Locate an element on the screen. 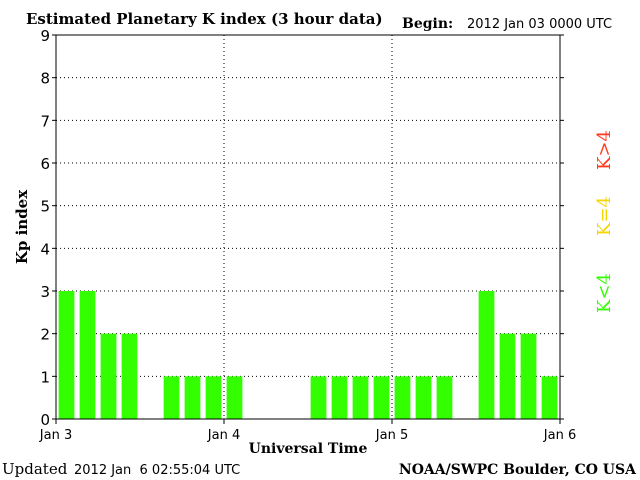  x-axis-label: Universal Time is located at coordinates (308, 449).